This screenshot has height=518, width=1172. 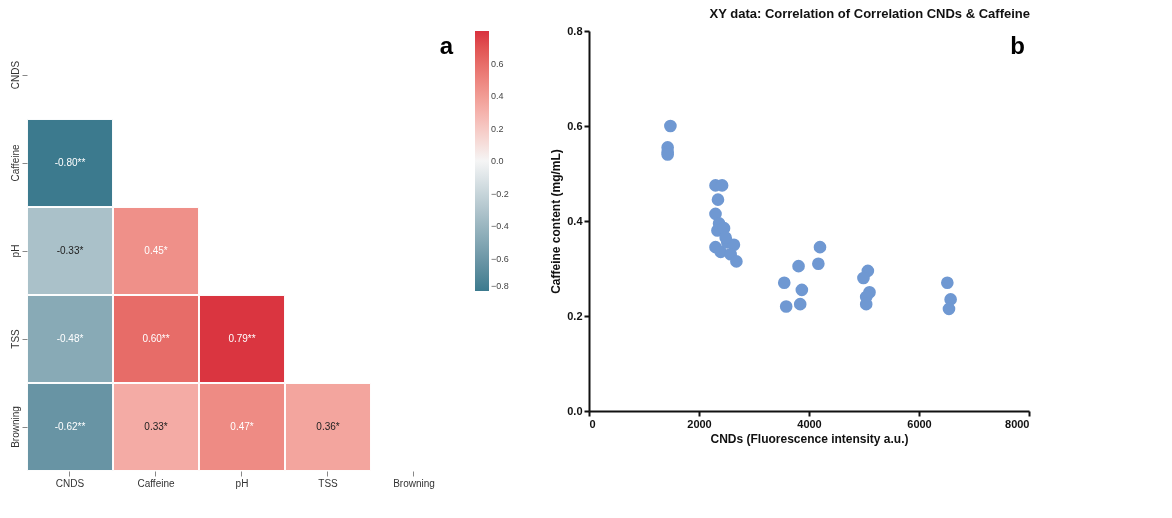 What do you see at coordinates (575, 315) in the screenshot?
I see `y-tick-label: 0.2` at bounding box center [575, 315].